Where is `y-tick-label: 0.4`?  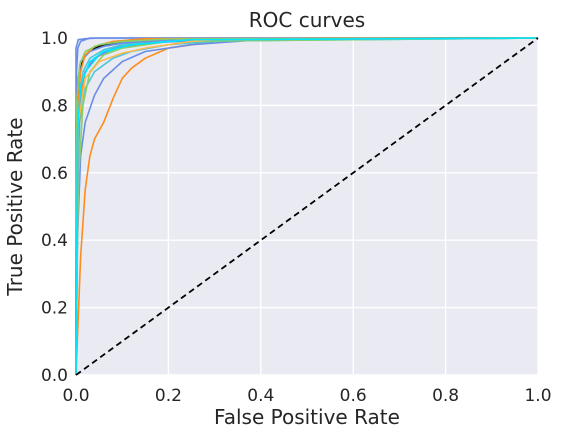
y-tick-label: 0.4 is located at coordinates (54, 241).